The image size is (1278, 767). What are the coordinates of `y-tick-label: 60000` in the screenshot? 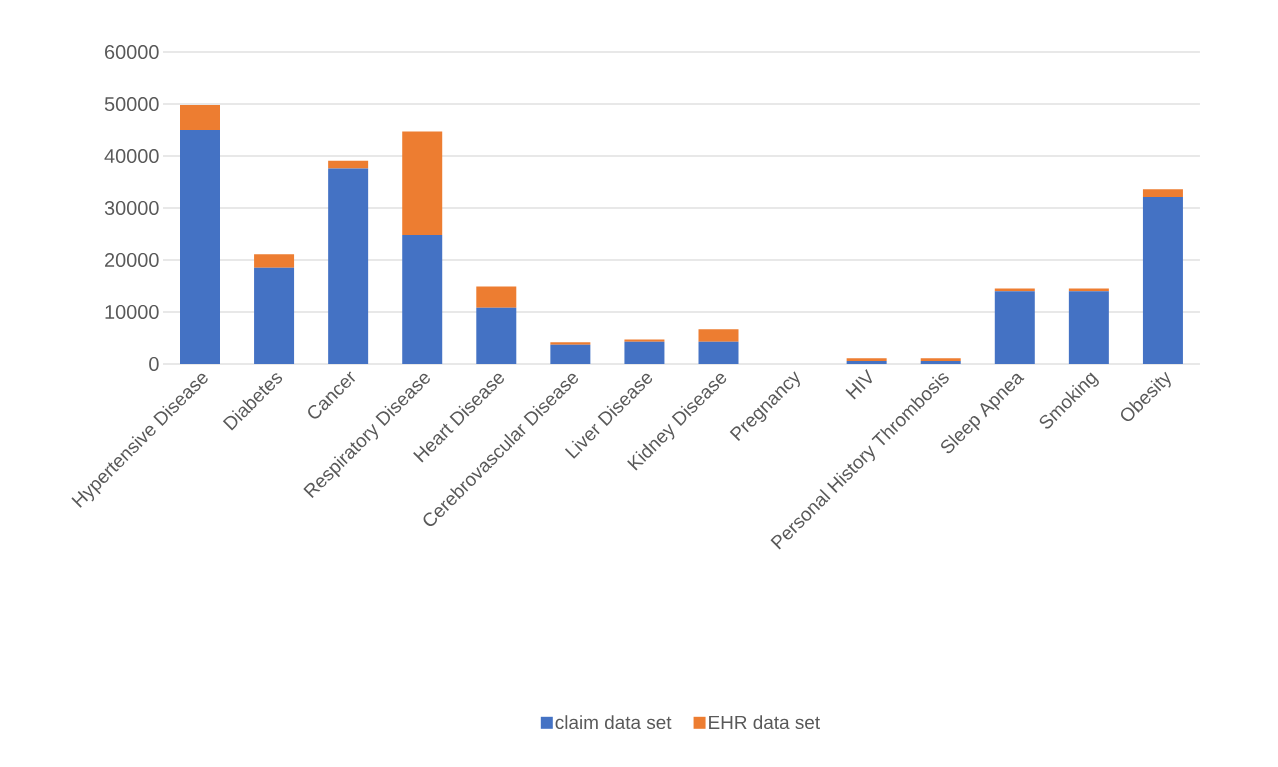 It's located at (132, 52).